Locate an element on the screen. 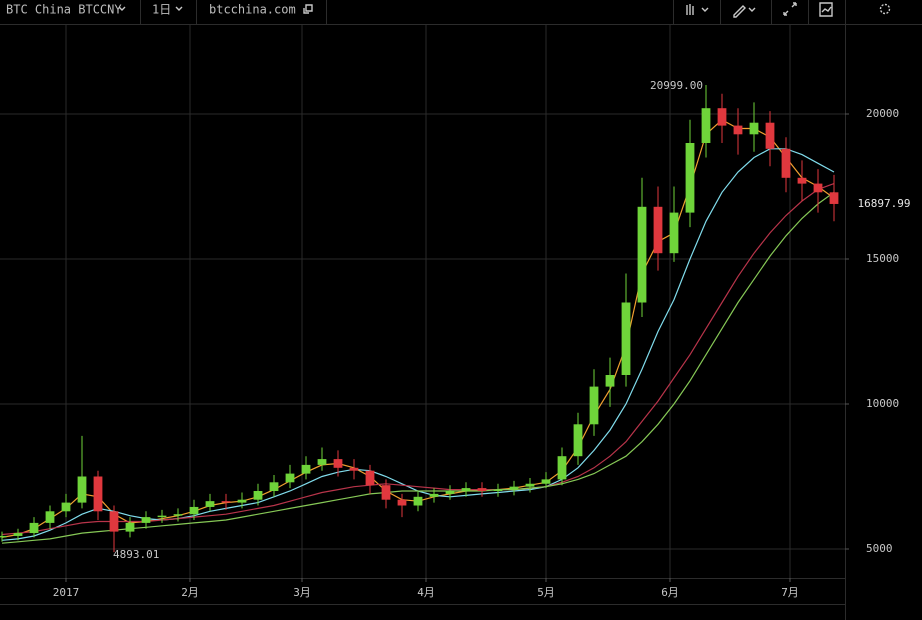 Image resolution: width=922 pixels, height=620 pixels. symbol-button: BTC China BTCCNY is located at coordinates (64, 10).